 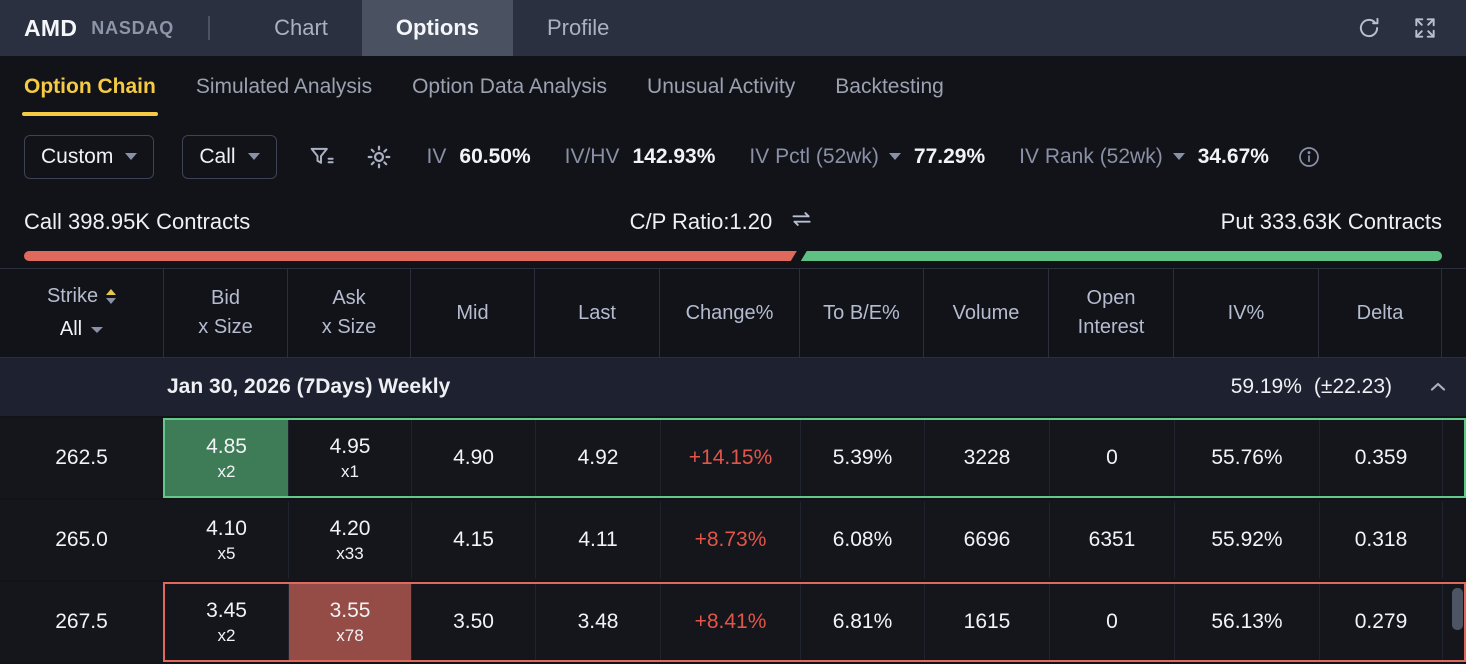 What do you see at coordinates (1379, 313) in the screenshot?
I see `column-header-delta: Delta` at bounding box center [1379, 313].